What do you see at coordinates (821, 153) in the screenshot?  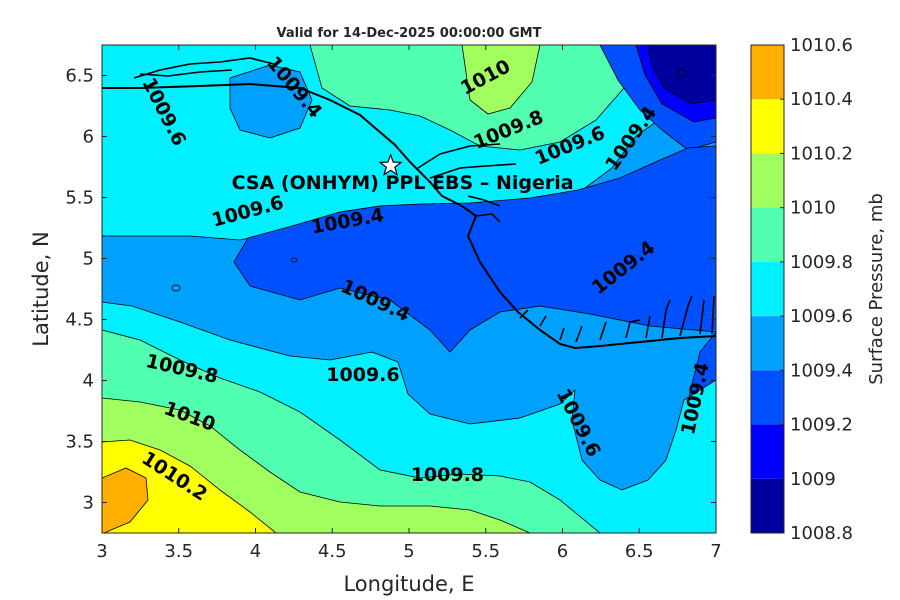 I see `colorbar-tick-label: 1010.2` at bounding box center [821, 153].